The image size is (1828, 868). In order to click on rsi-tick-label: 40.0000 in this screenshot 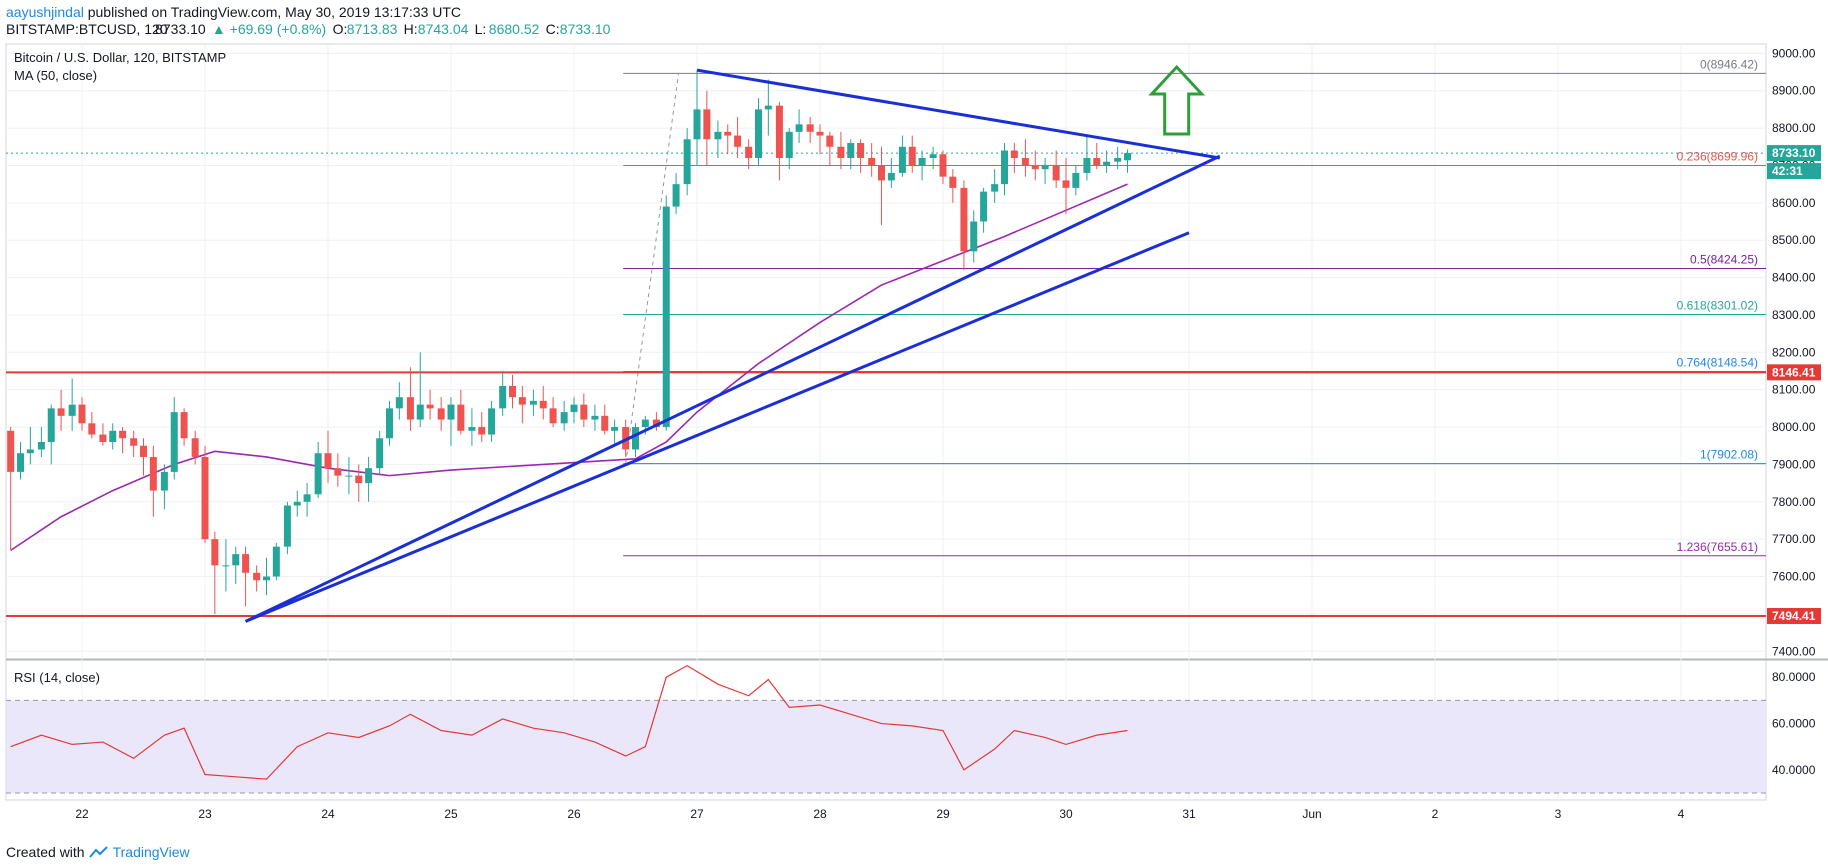, I will do `click(1794, 770)`.